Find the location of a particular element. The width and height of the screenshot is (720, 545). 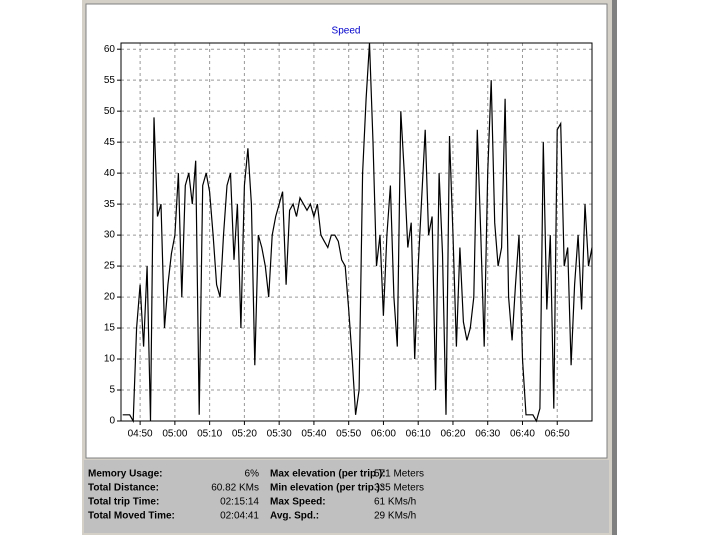

stat-value: 335 Meters is located at coordinates (399, 488).